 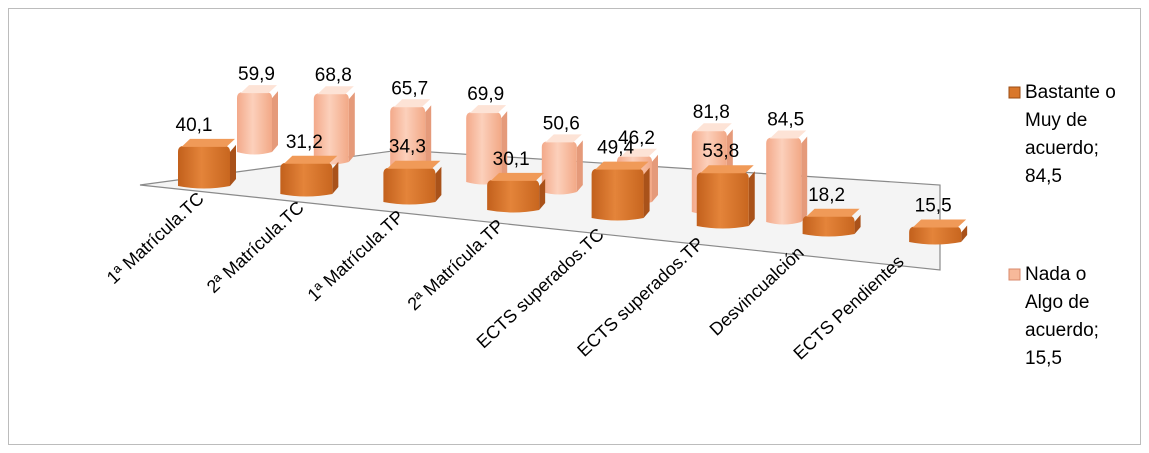 I want to click on legend-text: Muy de, so click(x=1056, y=120).